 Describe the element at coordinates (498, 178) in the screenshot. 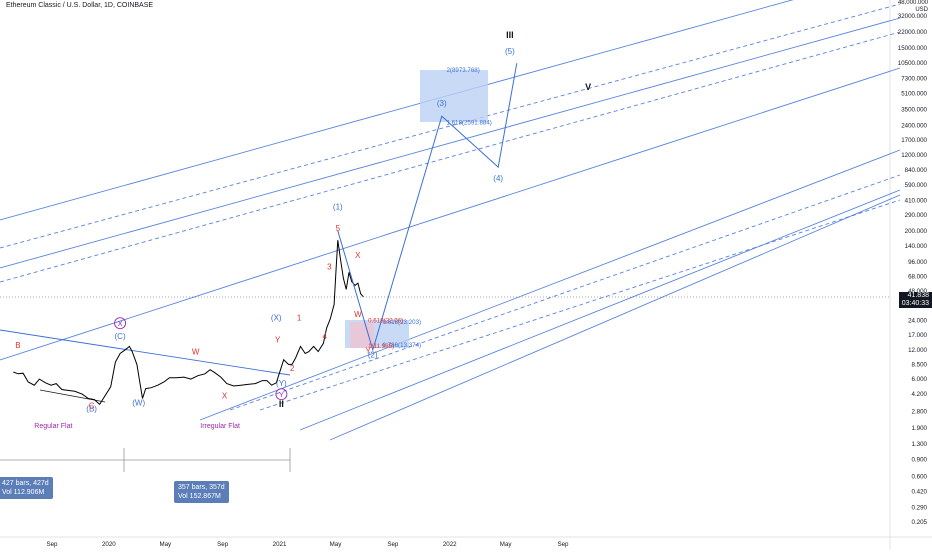

I see `wave-label: (4)` at that location.